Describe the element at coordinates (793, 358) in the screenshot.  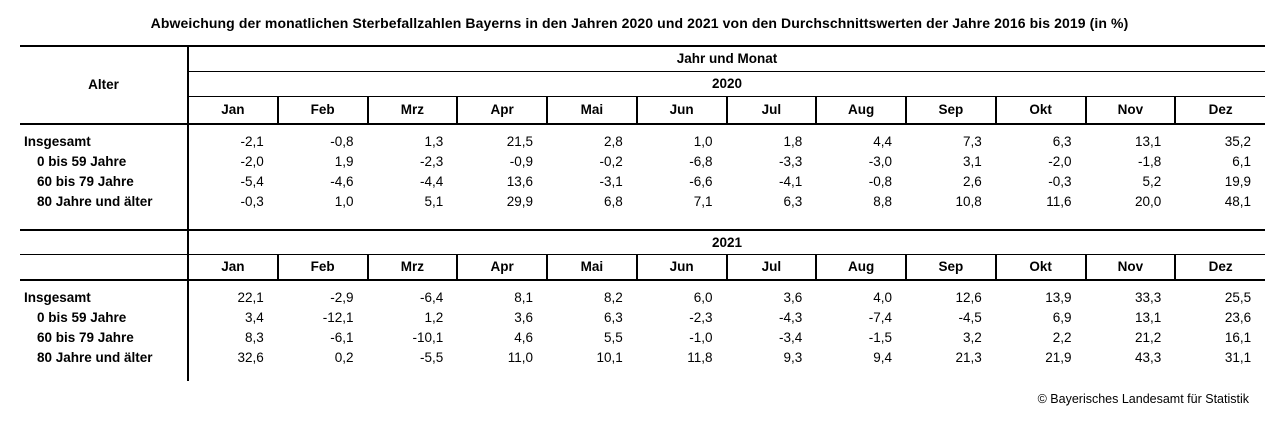
I see `data-cell: 9,3` at that location.